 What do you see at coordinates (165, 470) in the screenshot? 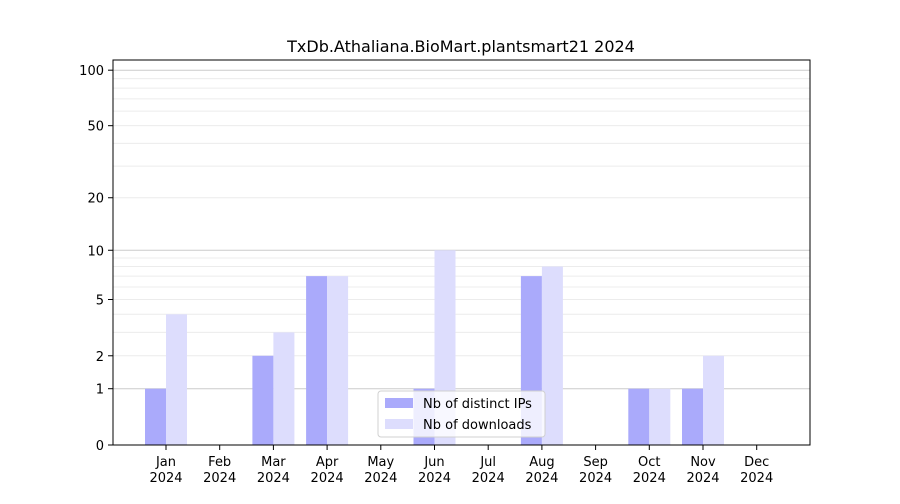
I see `x-tick-label: Jan 2024` at bounding box center [165, 470].